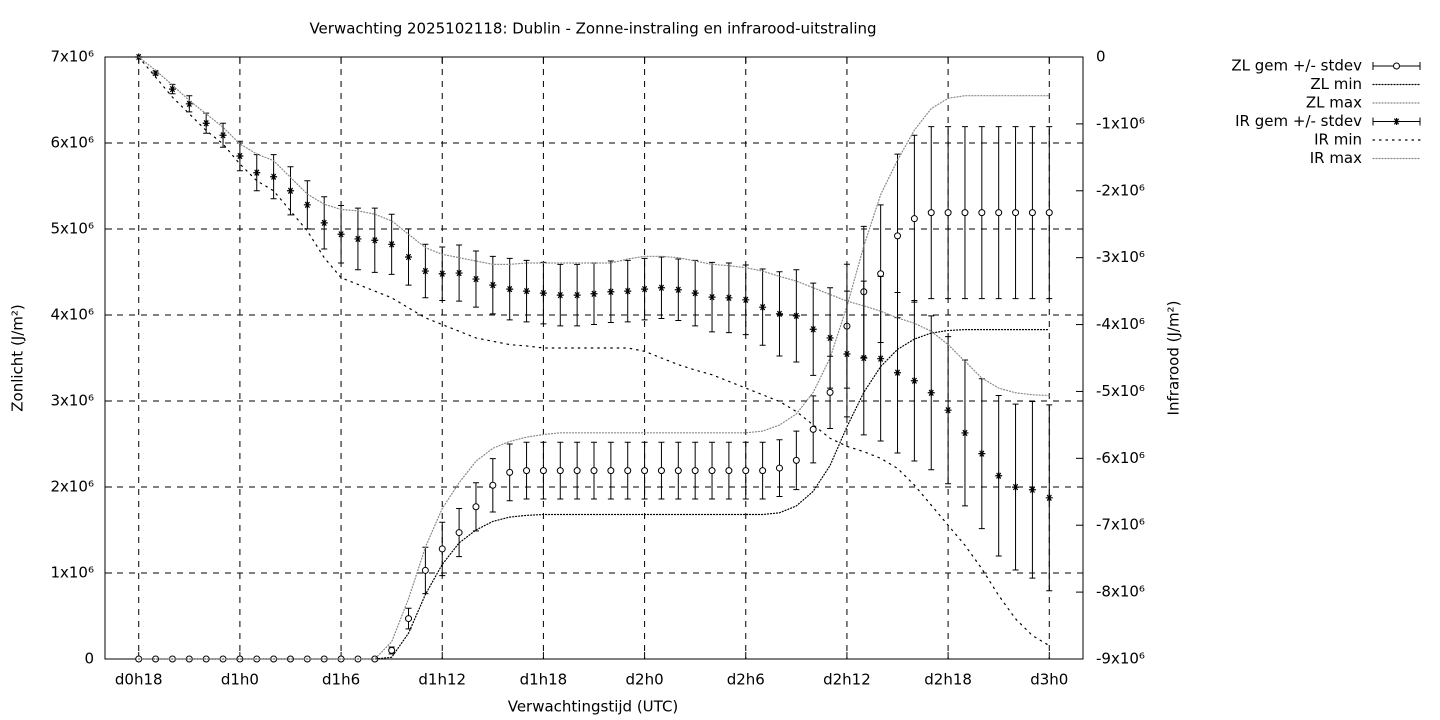 This screenshot has height=720, width=1440. I want to click on y2-tick-label: -5x10⁶, so click(1120, 391).